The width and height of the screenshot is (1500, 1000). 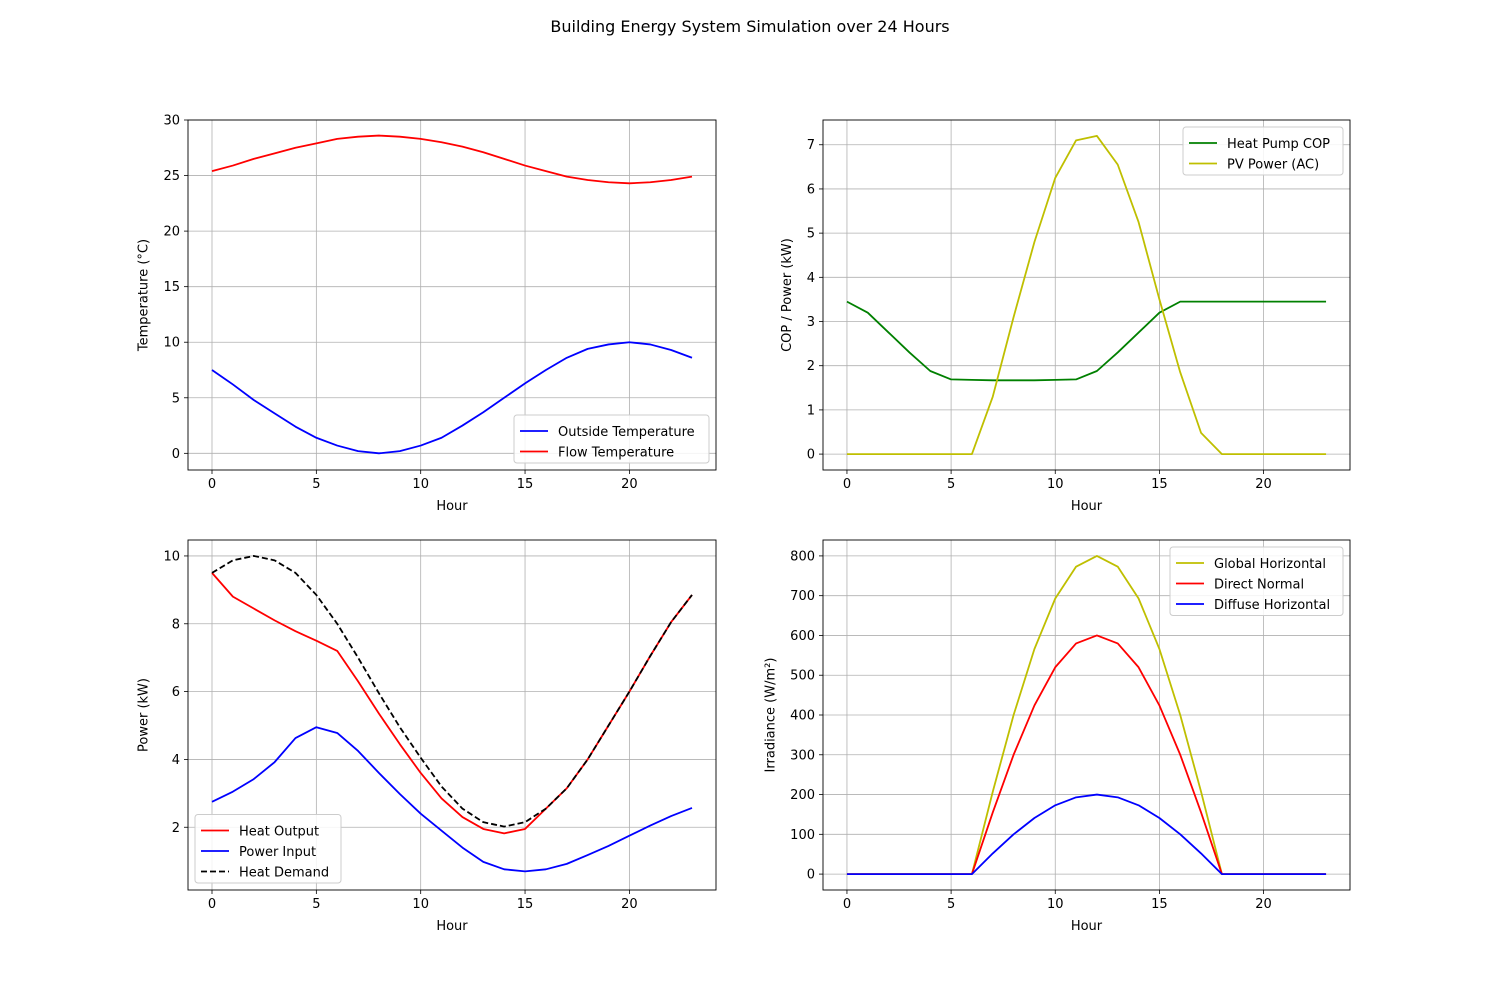 I want to click on legend-entry: Direct Normal, so click(x=1259, y=585).